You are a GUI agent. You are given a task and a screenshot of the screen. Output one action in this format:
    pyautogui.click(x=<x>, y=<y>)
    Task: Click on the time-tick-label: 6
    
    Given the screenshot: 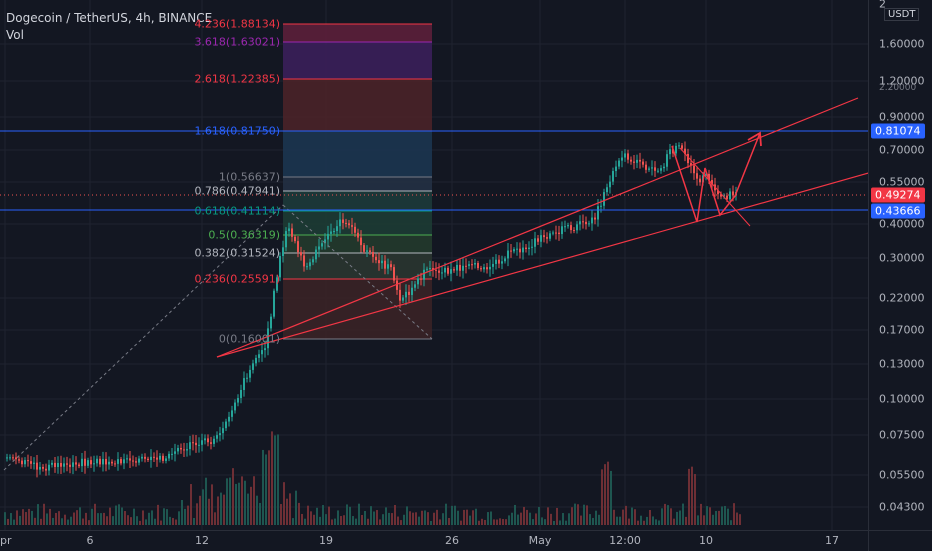 What is the action you would take?
    pyautogui.click(x=90, y=540)
    